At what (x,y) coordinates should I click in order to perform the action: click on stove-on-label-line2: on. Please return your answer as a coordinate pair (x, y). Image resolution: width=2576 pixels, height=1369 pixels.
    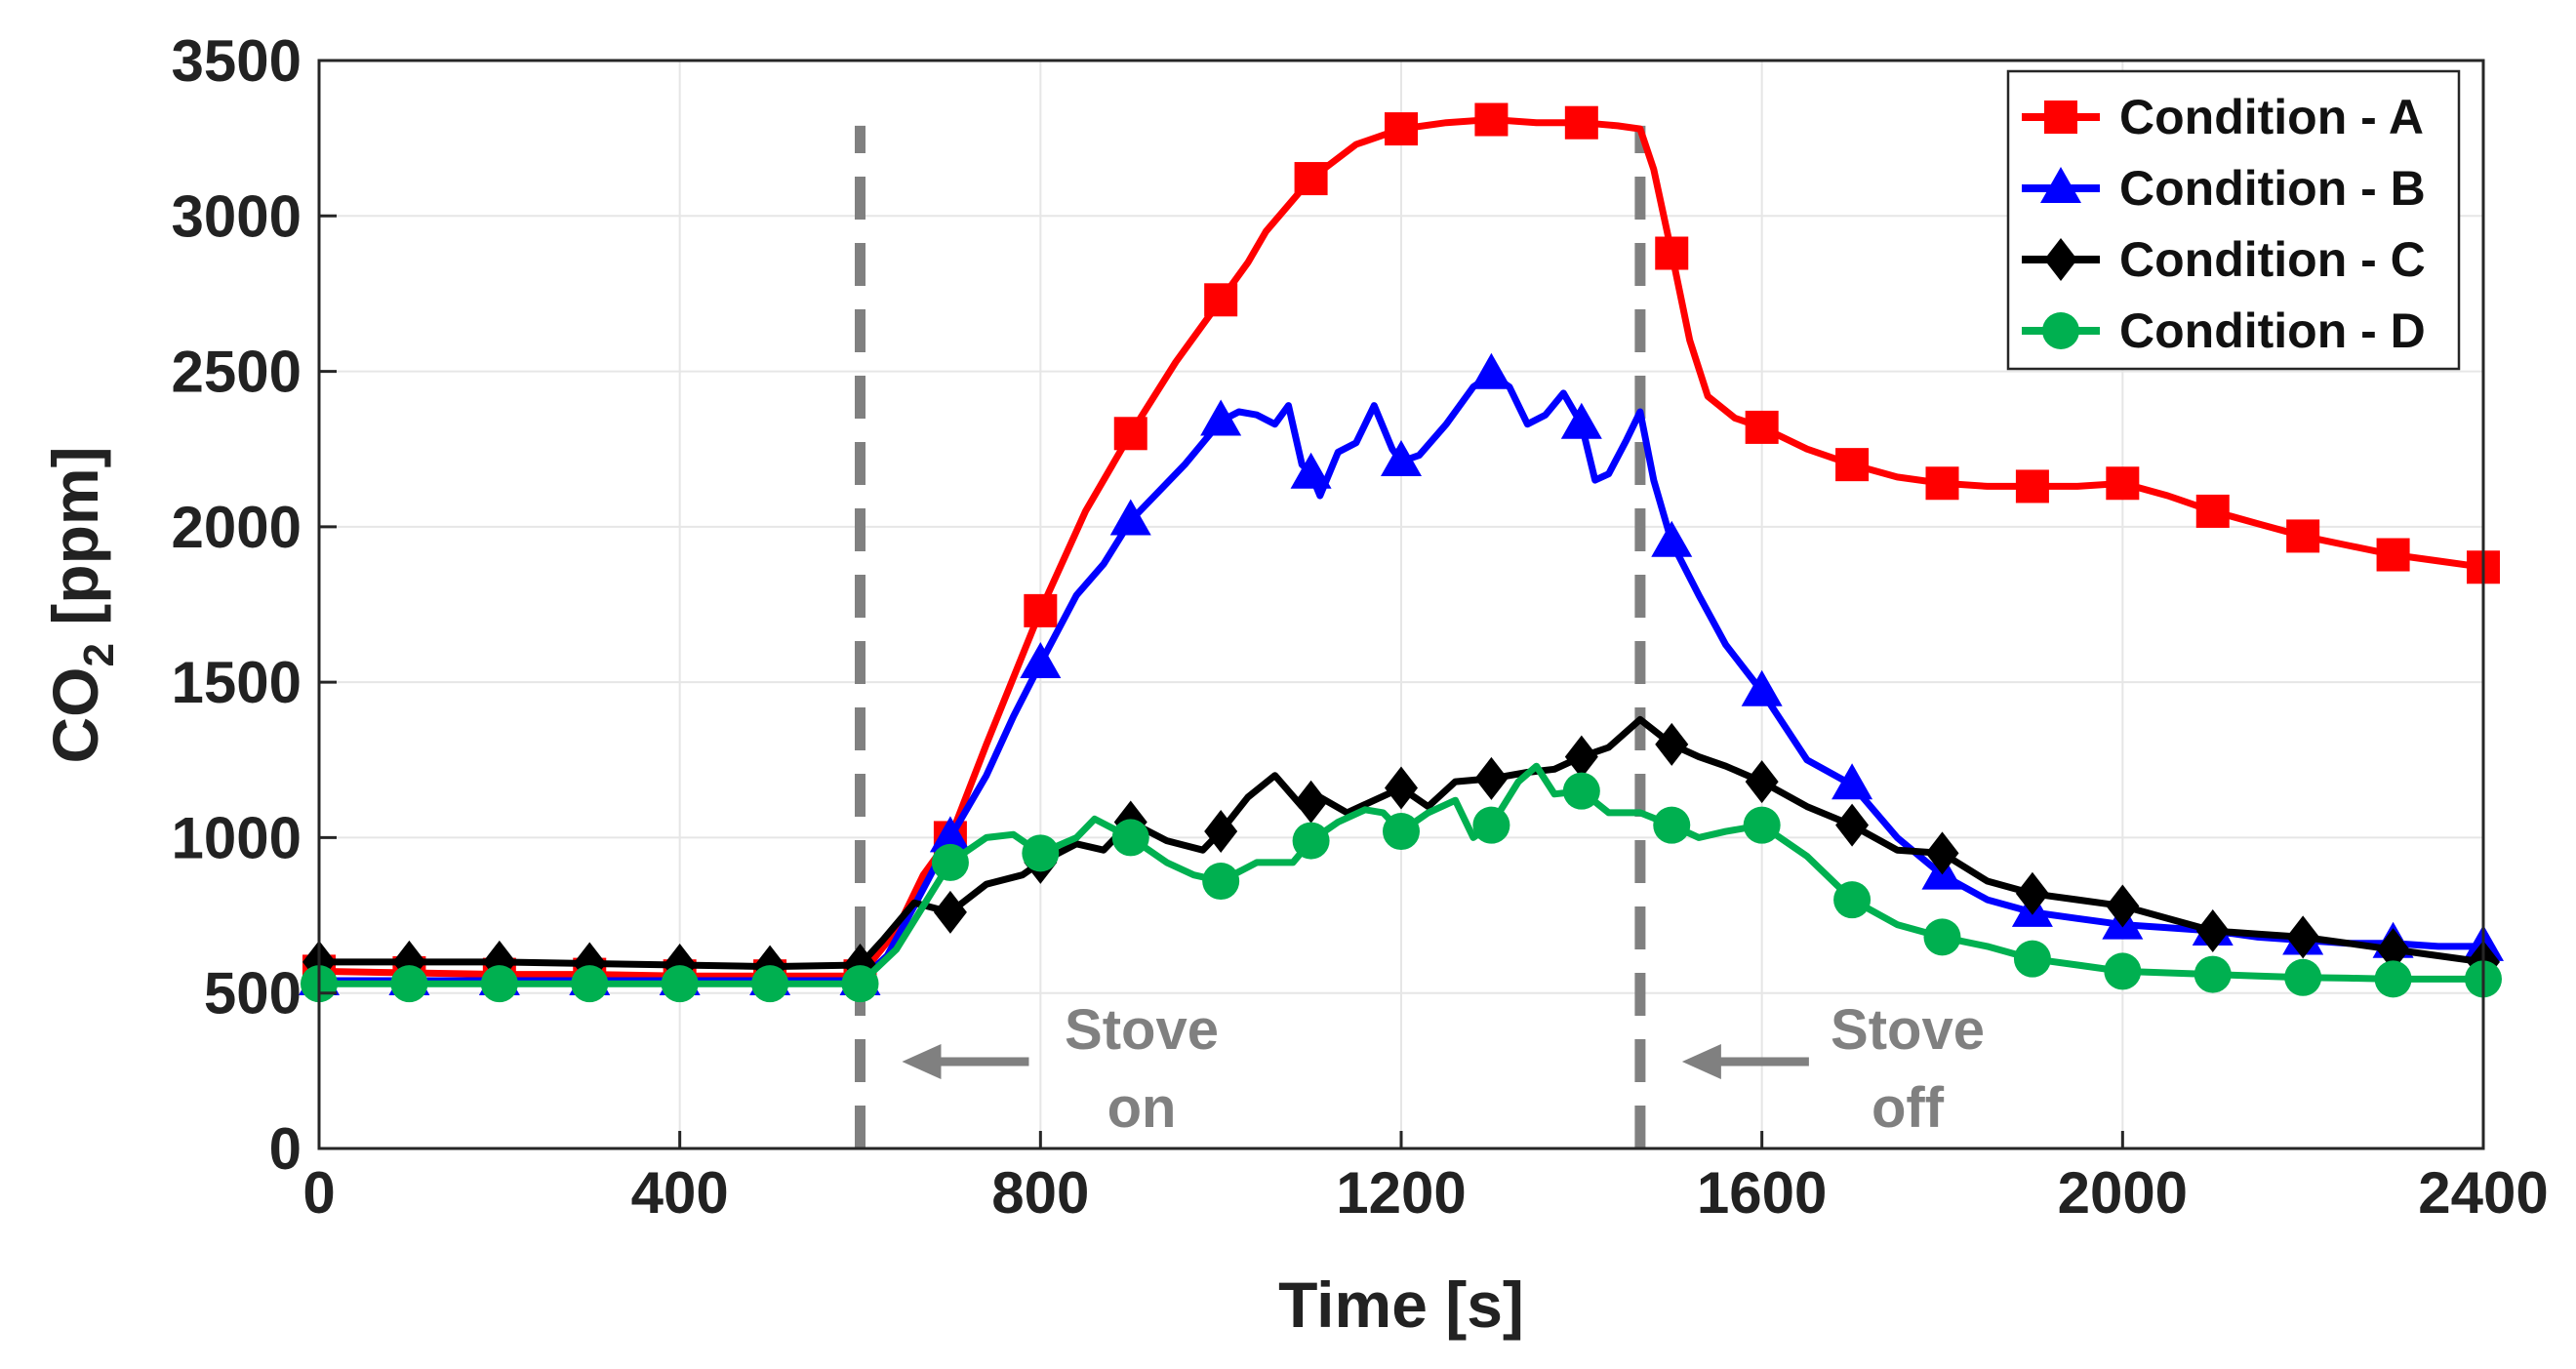
    Looking at the image, I should click on (1142, 1108).